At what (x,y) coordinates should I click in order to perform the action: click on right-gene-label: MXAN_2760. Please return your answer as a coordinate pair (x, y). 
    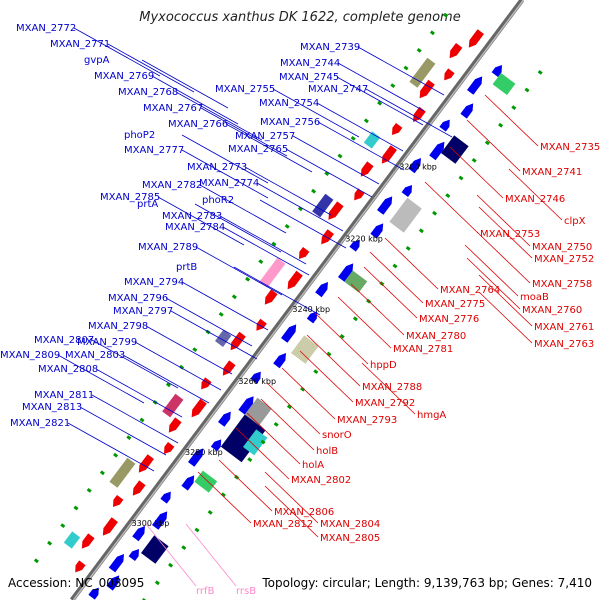
    Looking at the image, I should click on (552, 310).